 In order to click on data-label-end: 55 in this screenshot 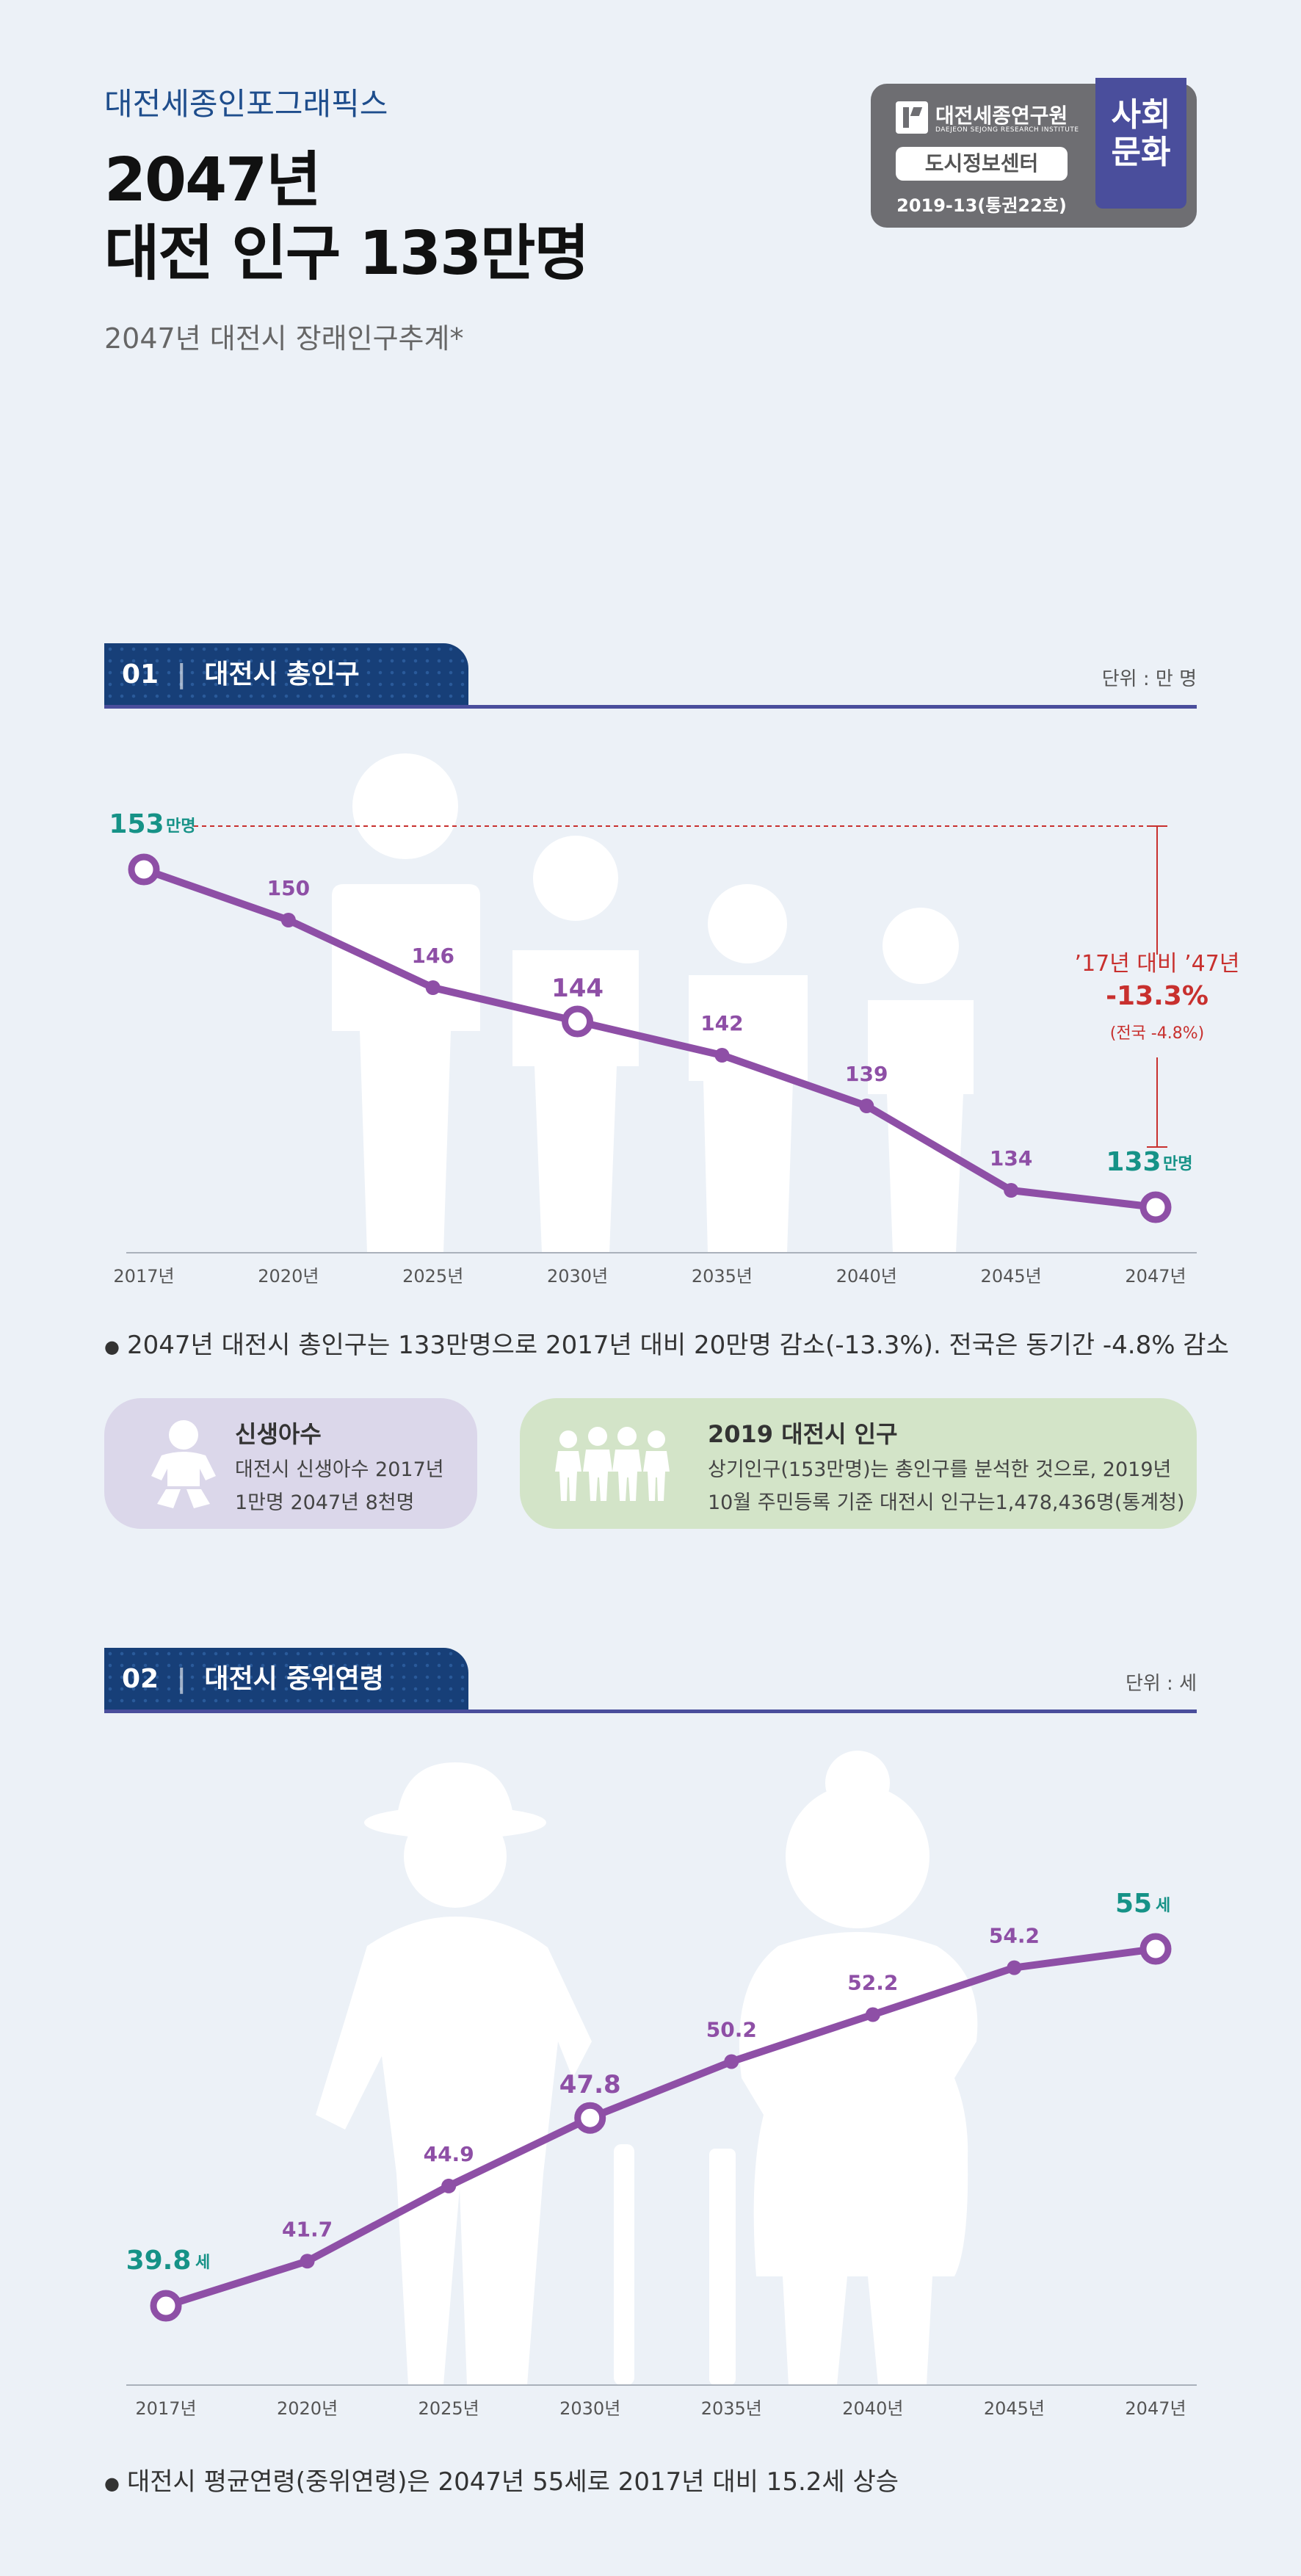, I will do `click(1133, 1904)`.